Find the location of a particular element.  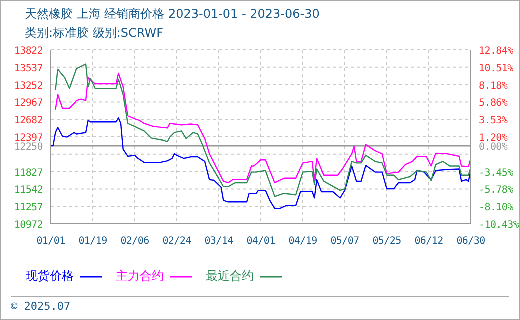

x-tick-label: 03/14 is located at coordinates (219, 241).